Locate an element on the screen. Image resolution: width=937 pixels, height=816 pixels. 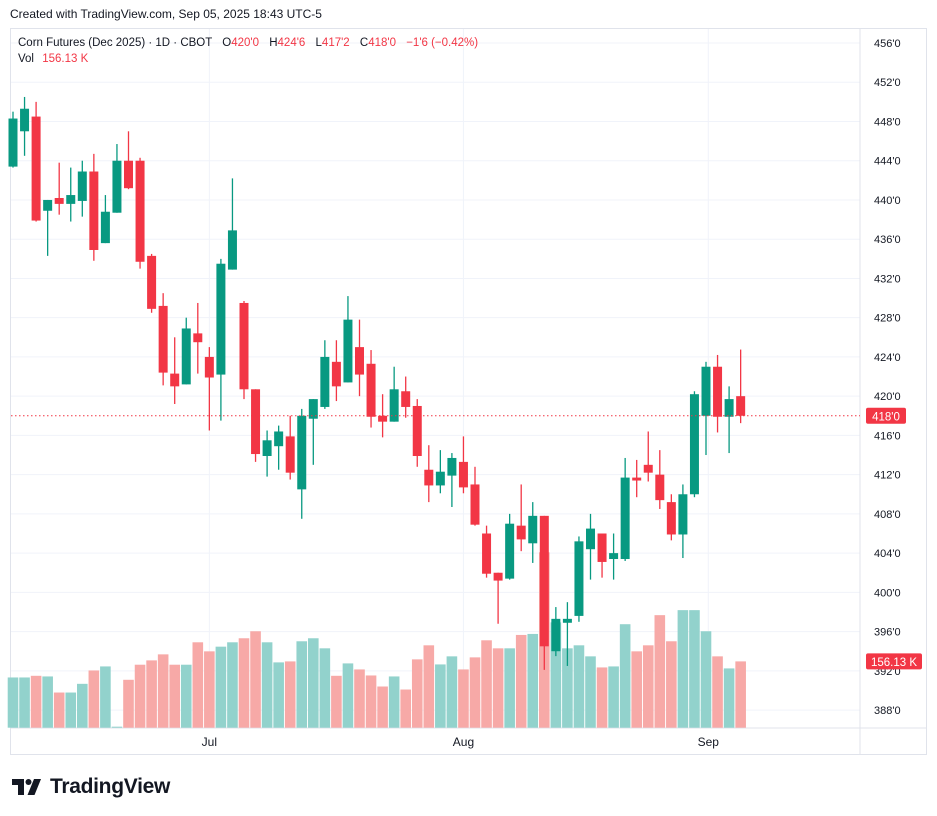
x-tick-label: Sep is located at coordinates (709, 742).